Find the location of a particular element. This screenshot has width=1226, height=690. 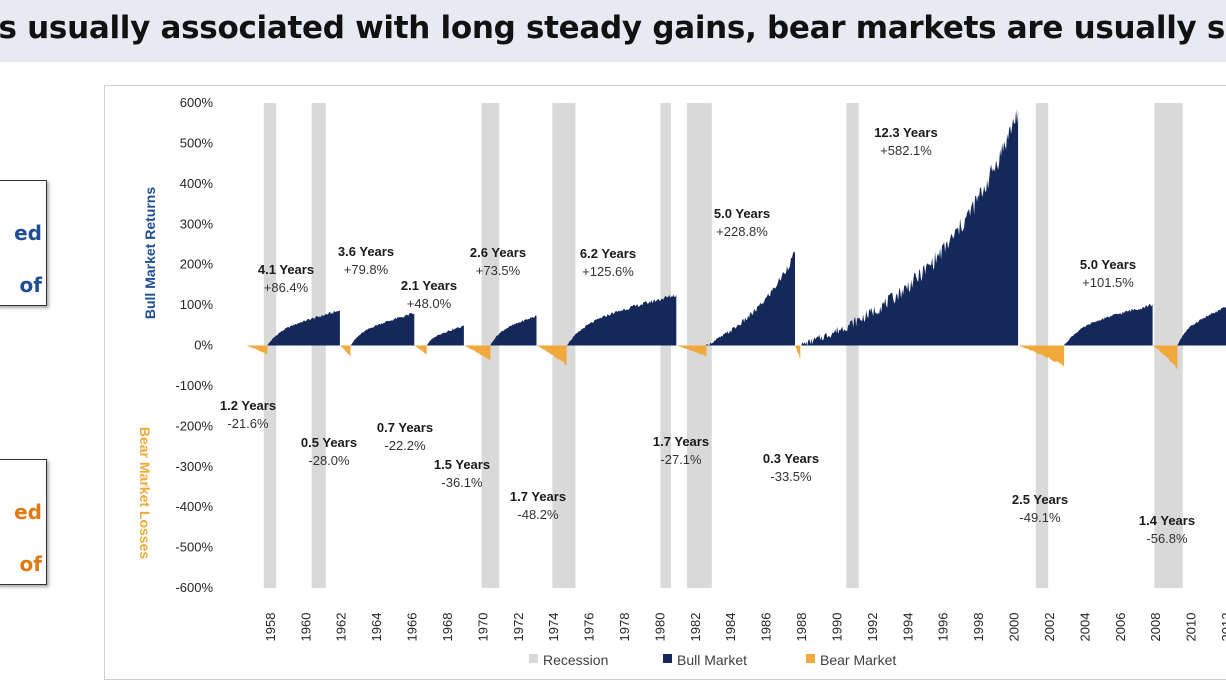

x-tick-label: 1992 is located at coordinates (872, 627).